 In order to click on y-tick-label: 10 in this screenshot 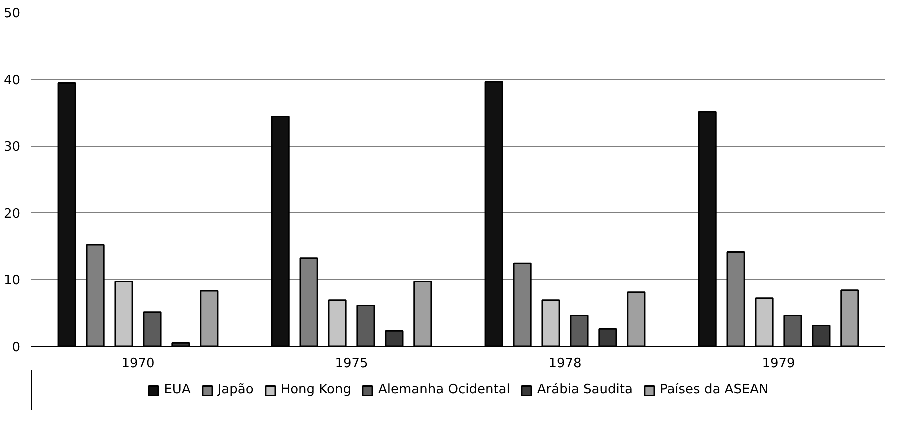, I will do `click(12, 281)`.